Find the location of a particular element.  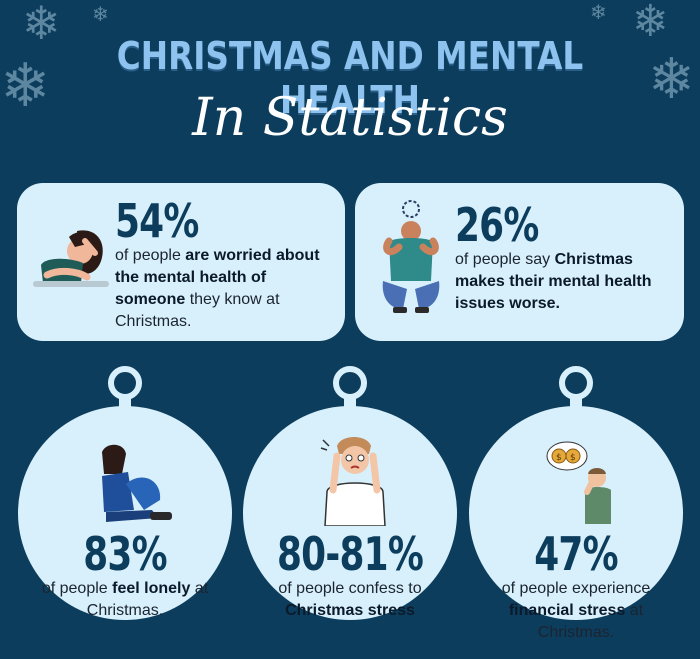

stat-highlight: financial stress is located at coordinates (567, 610).